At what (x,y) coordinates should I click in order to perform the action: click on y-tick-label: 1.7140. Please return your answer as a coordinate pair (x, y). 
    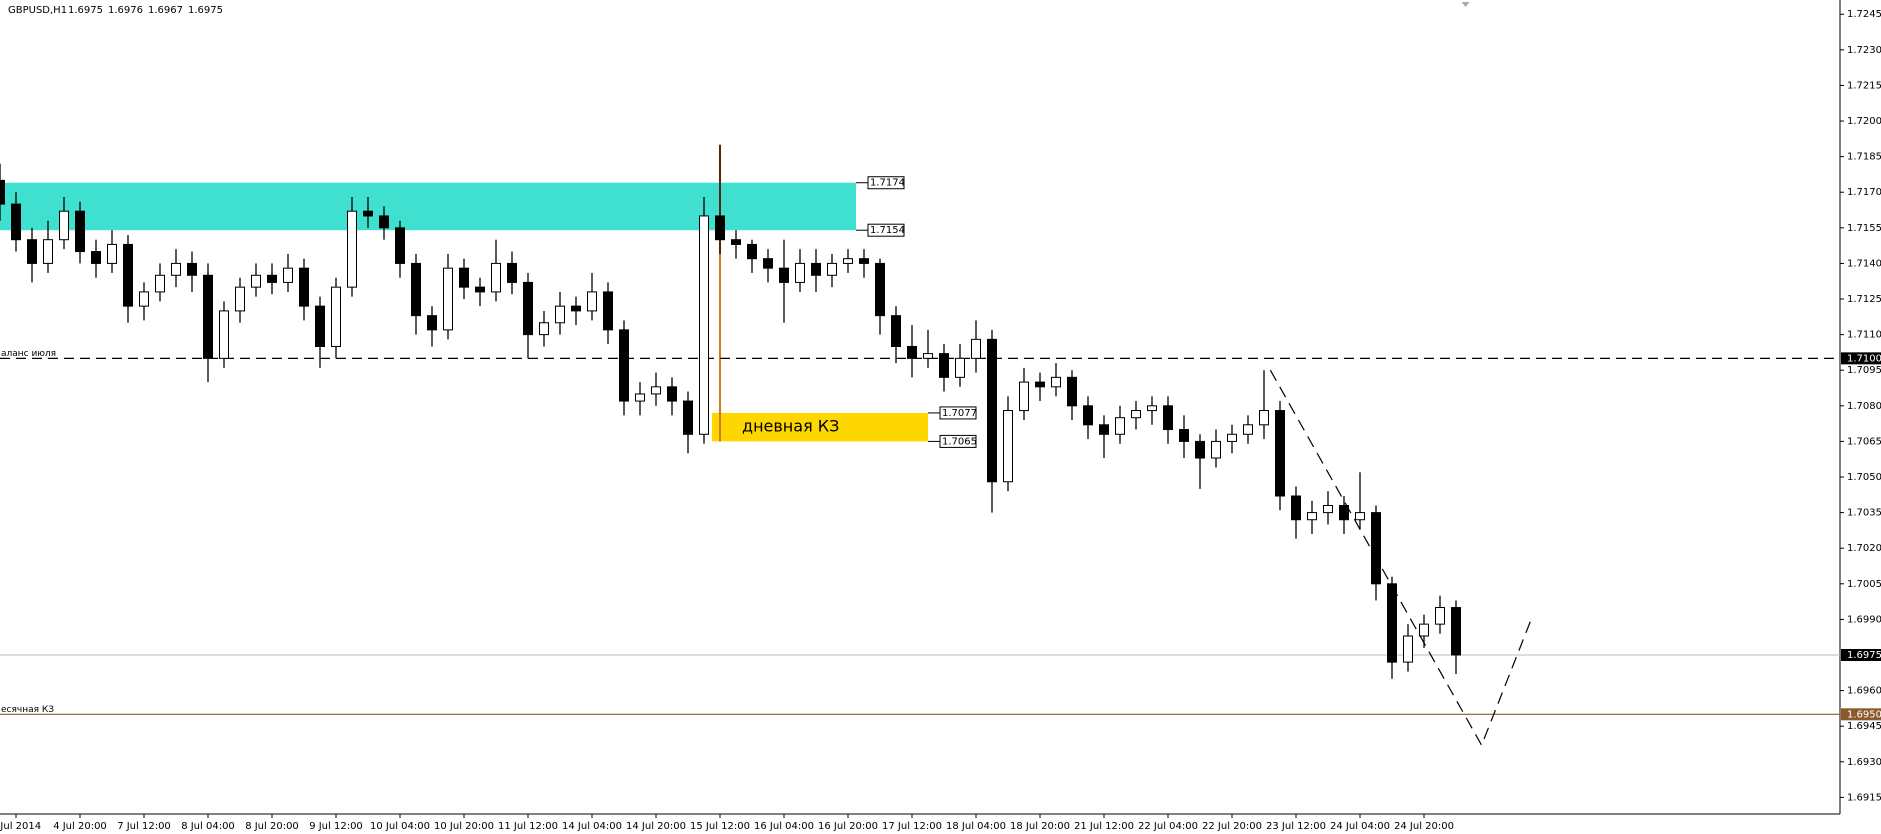
    Looking at the image, I should click on (1864, 263).